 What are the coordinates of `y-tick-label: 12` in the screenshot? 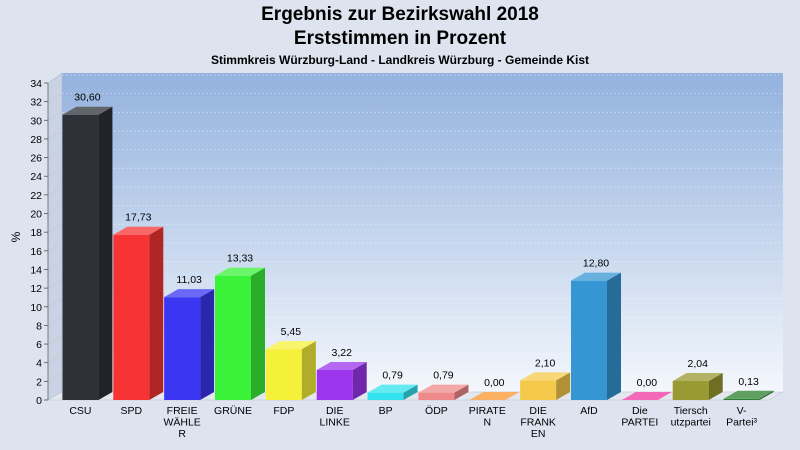 It's located at (36, 289).